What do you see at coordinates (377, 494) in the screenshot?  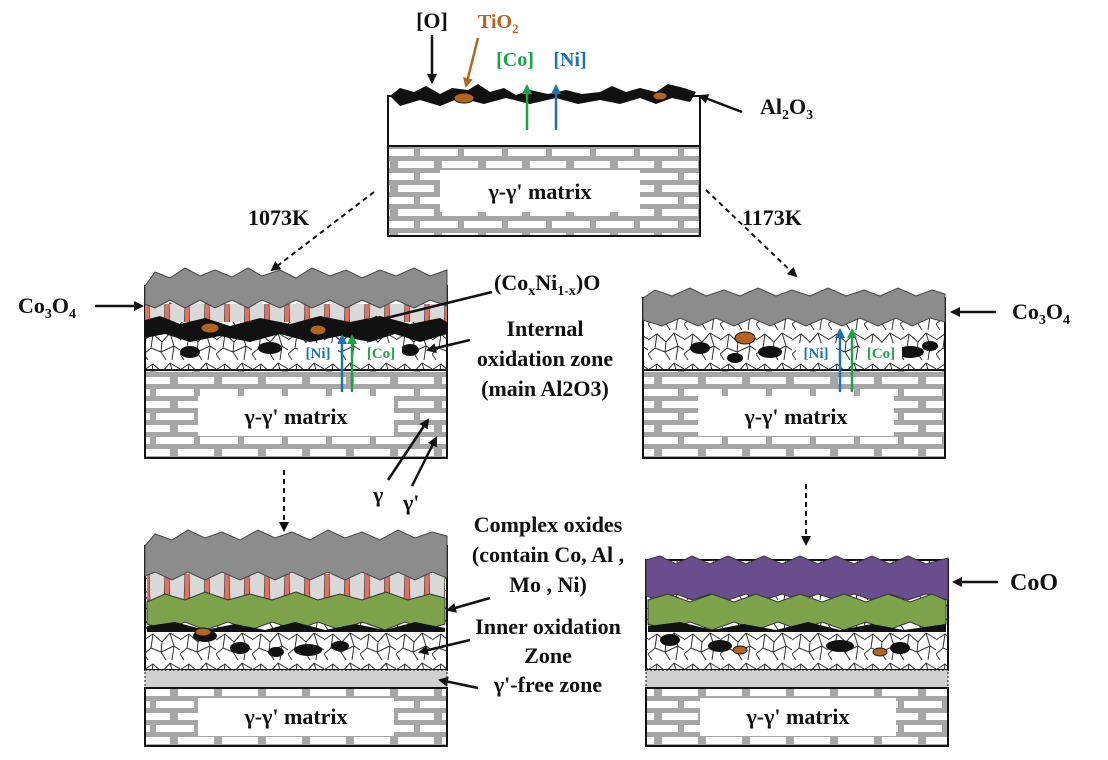 I see `gamma-label: γ` at bounding box center [377, 494].